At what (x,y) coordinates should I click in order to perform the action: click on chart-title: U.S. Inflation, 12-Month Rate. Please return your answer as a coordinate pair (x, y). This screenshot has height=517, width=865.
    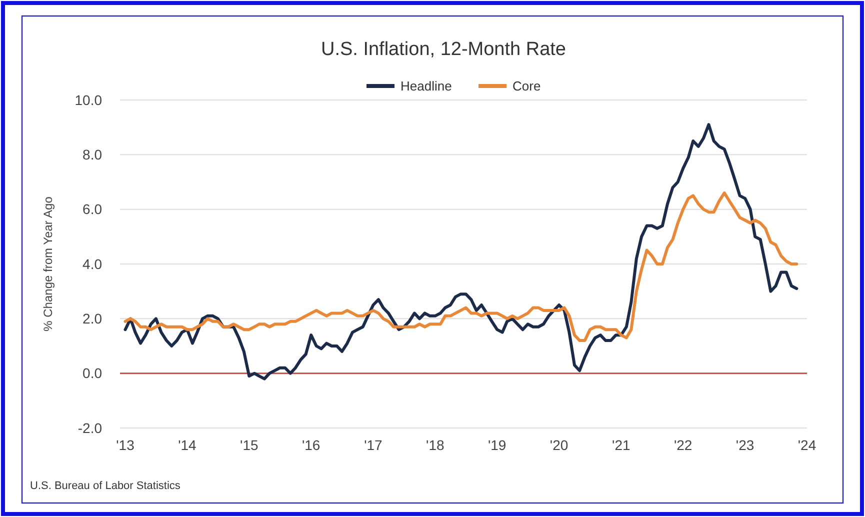
    Looking at the image, I should click on (443, 49).